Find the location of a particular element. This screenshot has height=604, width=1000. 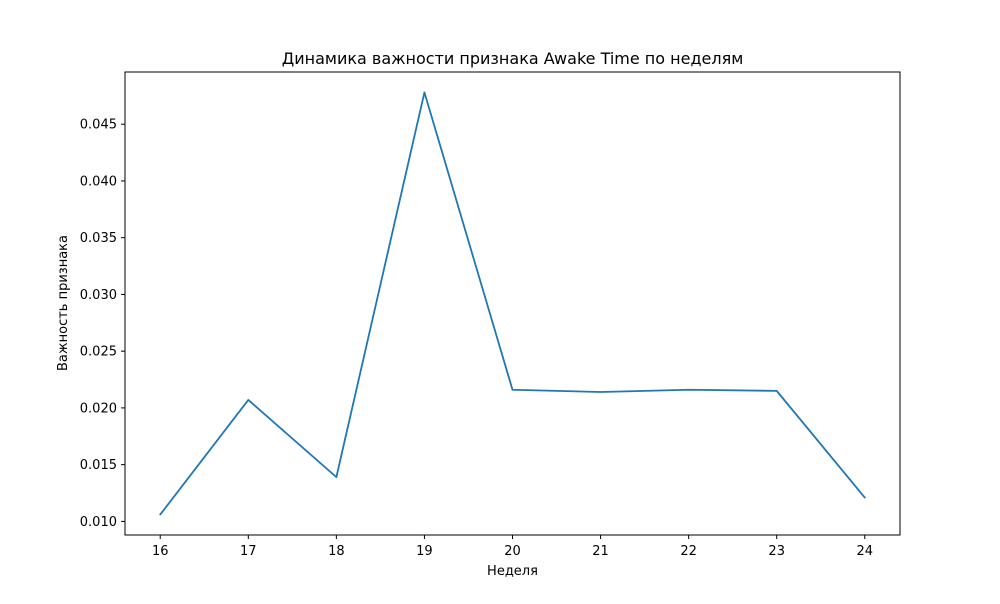

x-tick-label: 17 is located at coordinates (248, 551).